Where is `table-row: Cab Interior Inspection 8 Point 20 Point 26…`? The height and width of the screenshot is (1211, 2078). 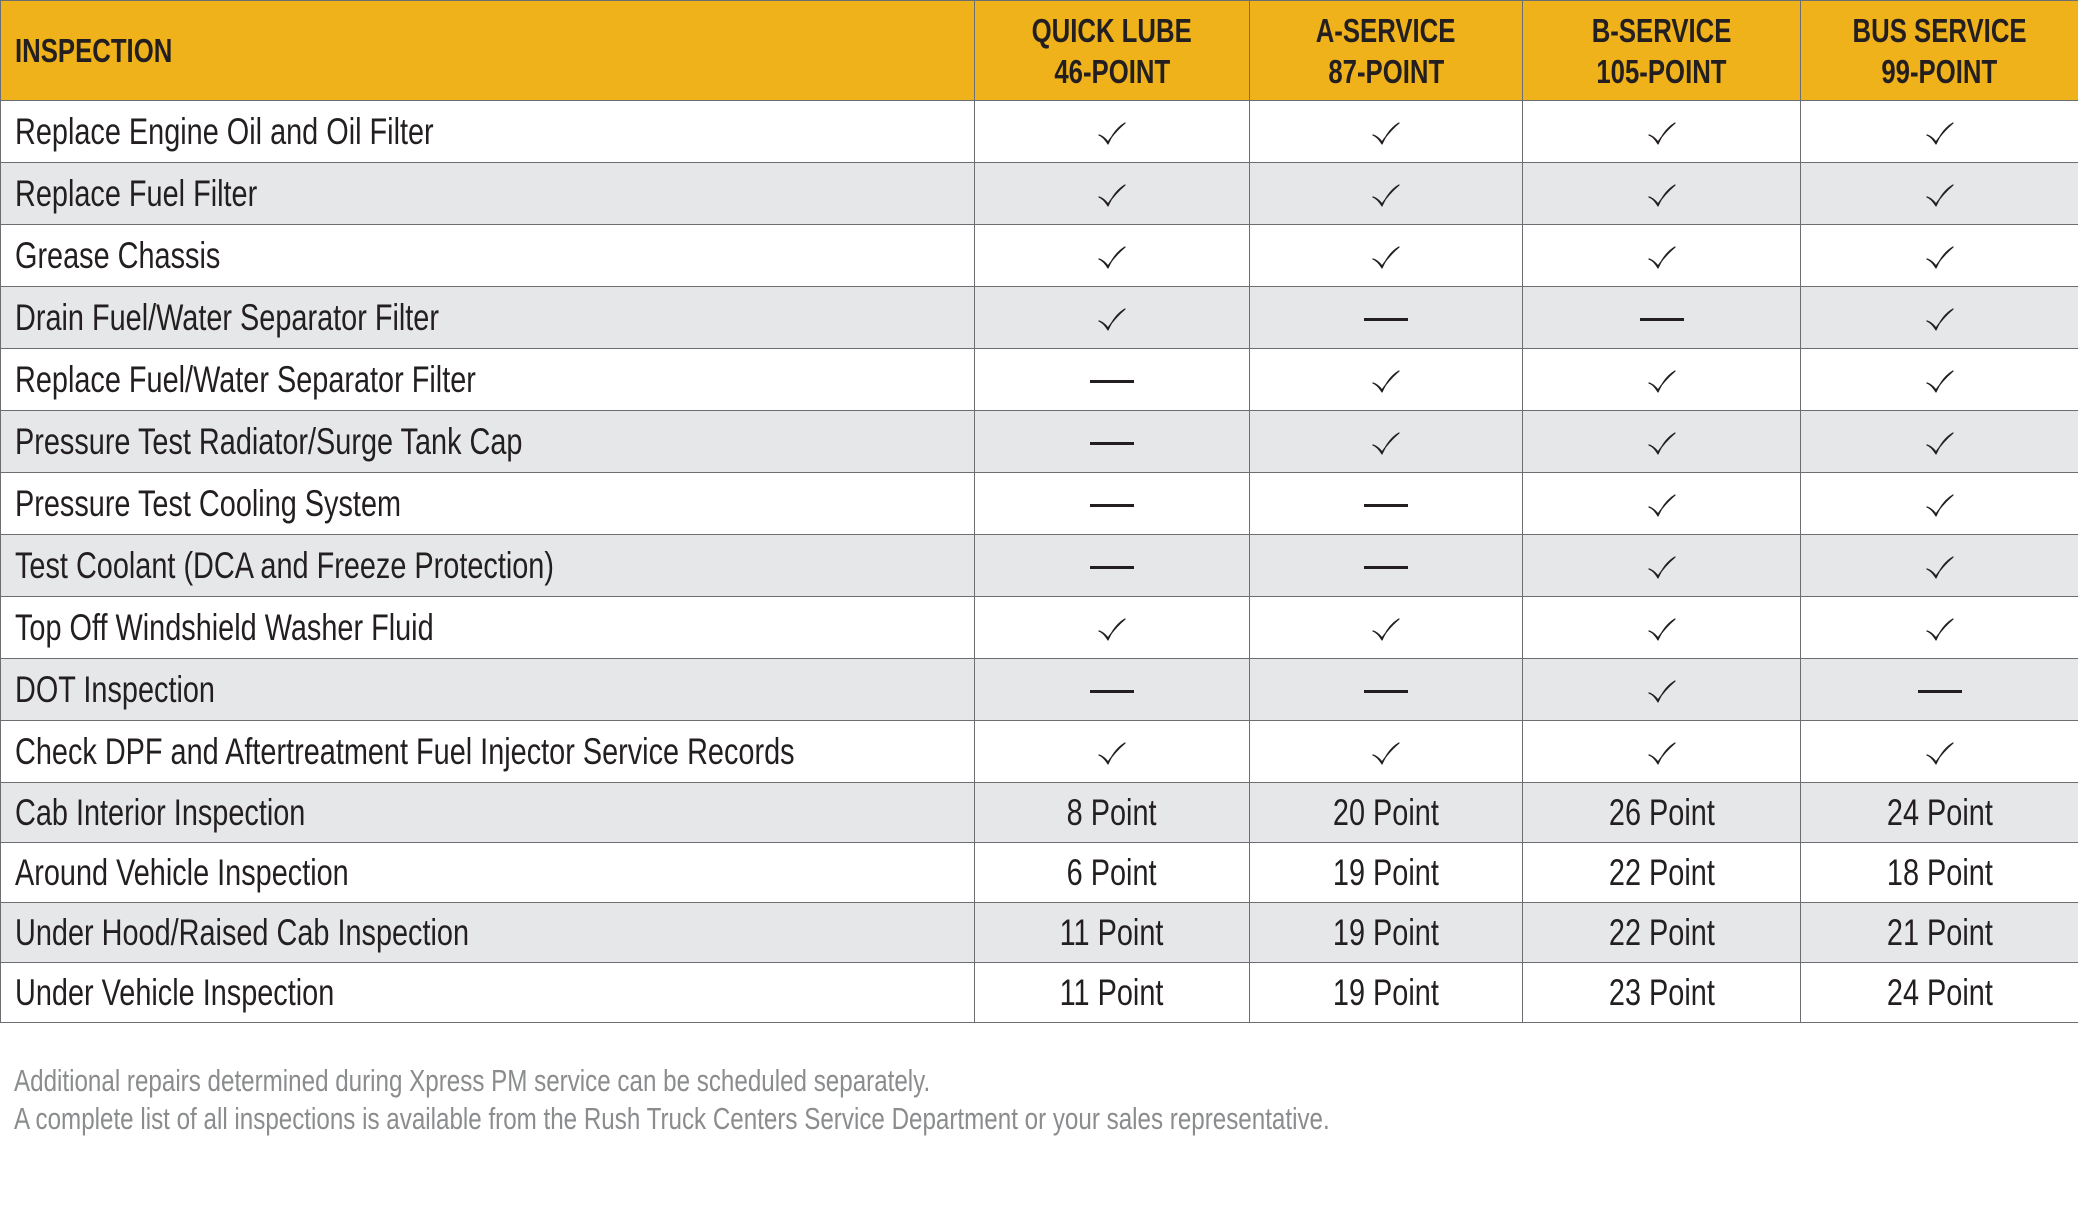 table-row: Cab Interior Inspection 8 Point 20 Point 26… is located at coordinates (1039, 812).